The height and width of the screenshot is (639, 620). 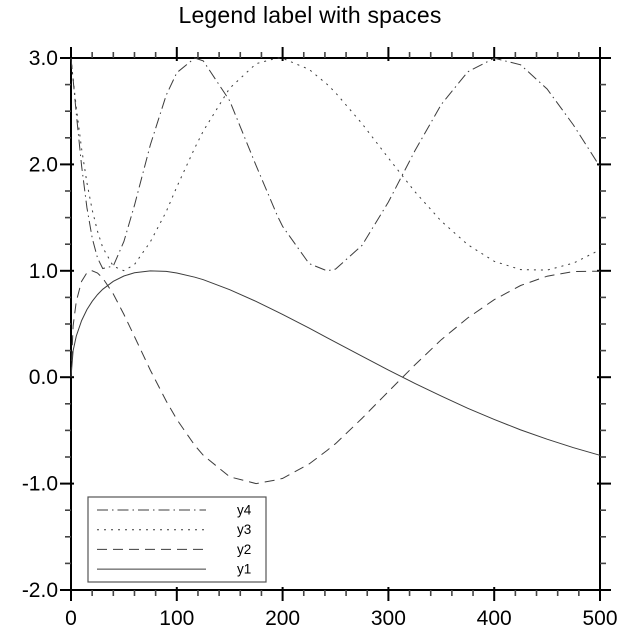 I want to click on x-tick-label: 500, so click(x=599, y=618).